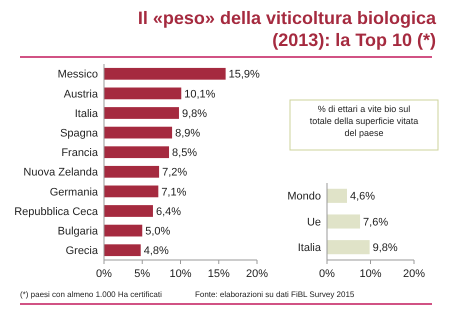 Image resolution: width=450 pixels, height=332 pixels. I want to click on chart-title: Il «peso» della viticoltura biologica (2013): la Top 10 (*), so click(287, 29).